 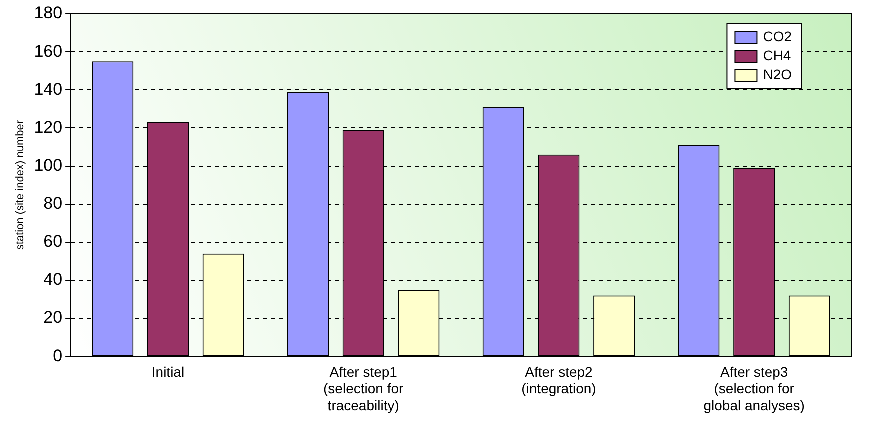 What do you see at coordinates (168, 372) in the screenshot?
I see `x-tick-label: Initial` at bounding box center [168, 372].